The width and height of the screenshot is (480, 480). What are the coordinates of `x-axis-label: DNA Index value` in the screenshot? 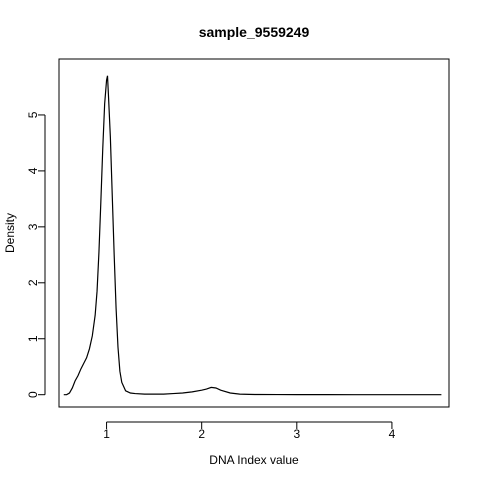 It's located at (254, 460).